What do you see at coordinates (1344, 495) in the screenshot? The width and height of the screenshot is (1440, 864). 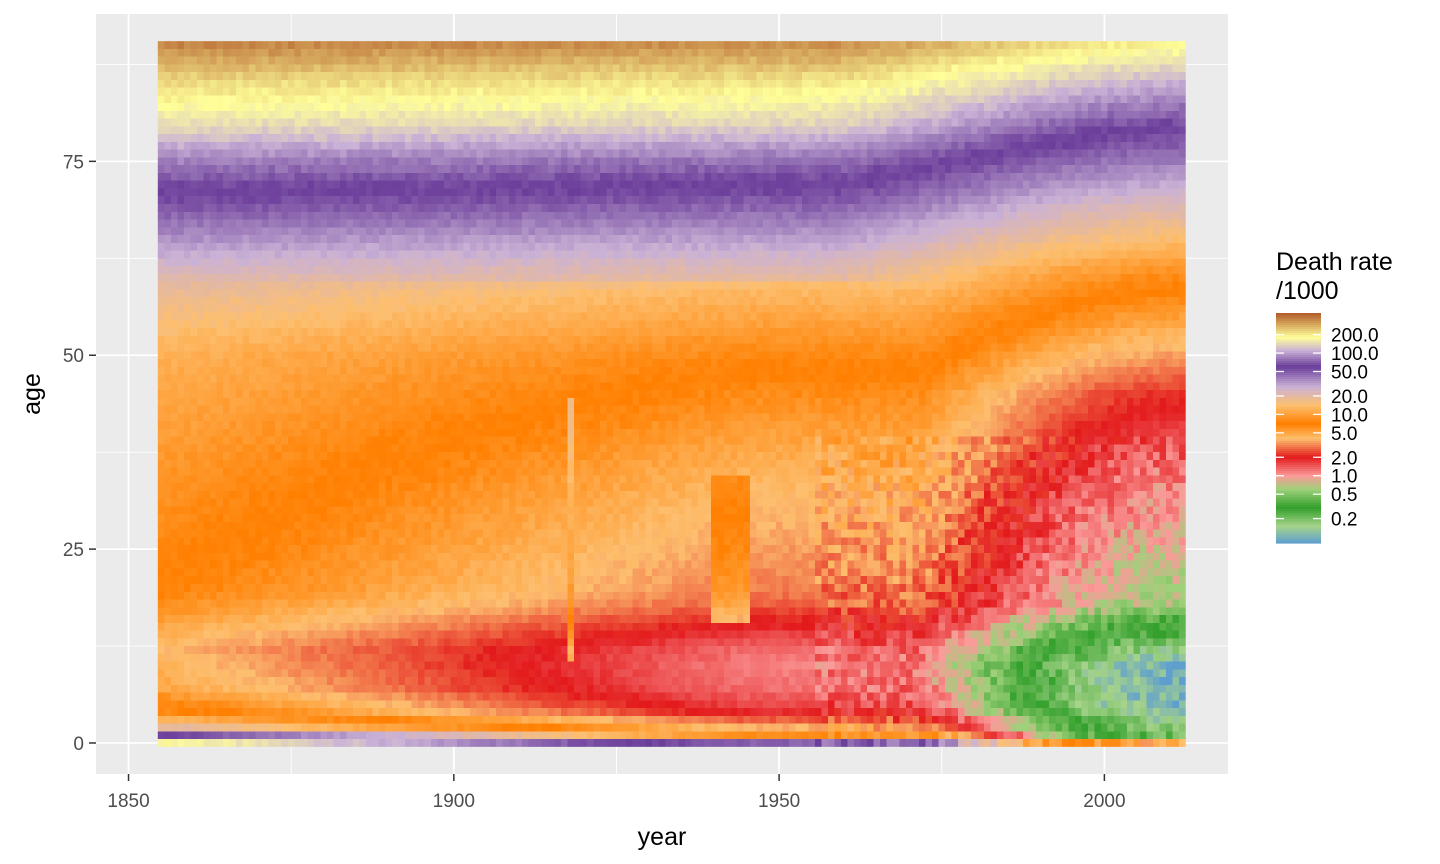 I see `legend-label: 0.5` at bounding box center [1344, 495].